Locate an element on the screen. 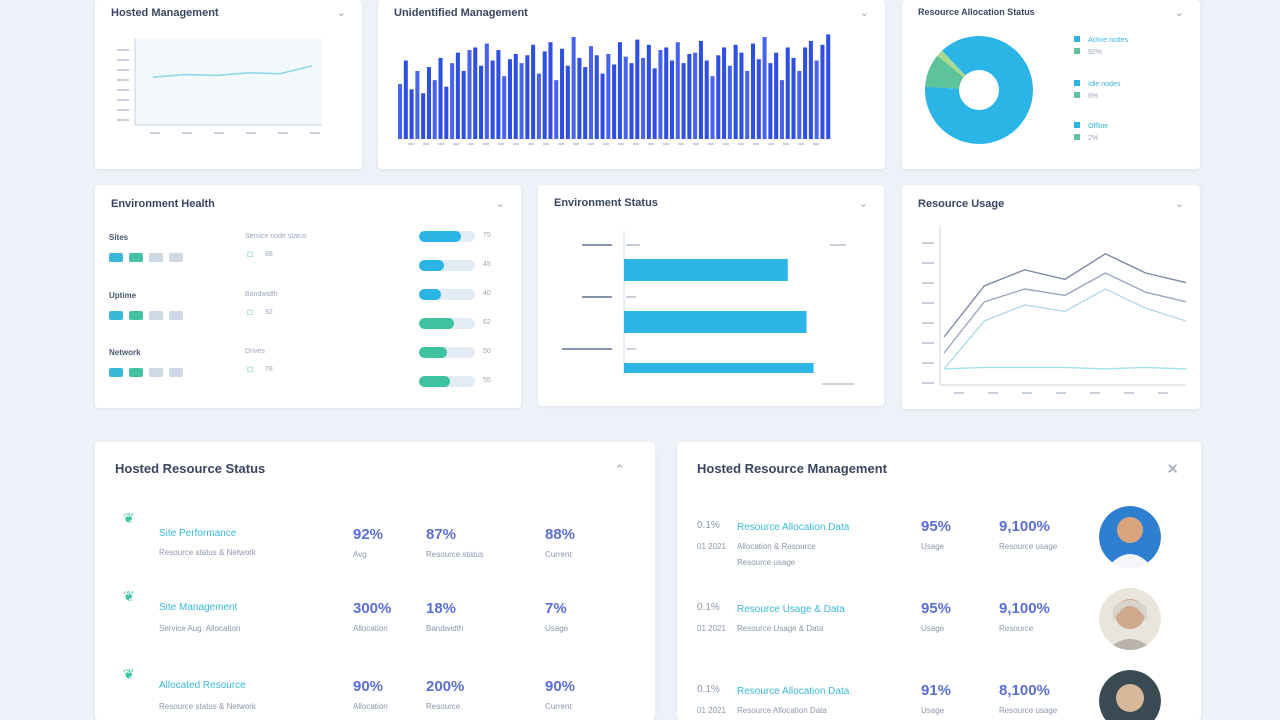 The image size is (1280, 720). more-icon: ⌄ is located at coordinates (500, 204).